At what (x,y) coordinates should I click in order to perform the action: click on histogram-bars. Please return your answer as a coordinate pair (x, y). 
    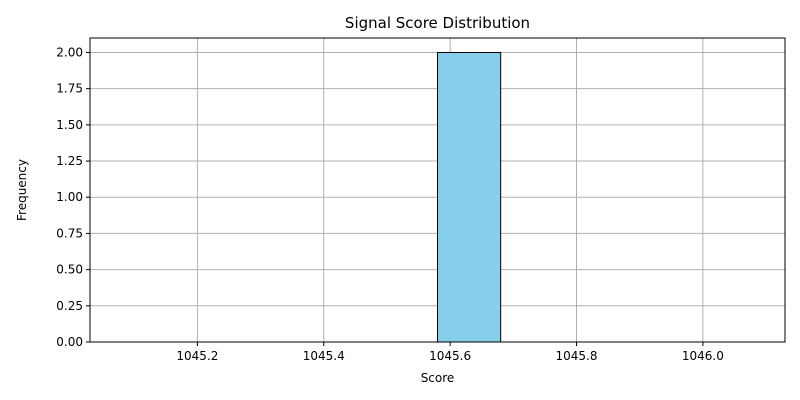
    Looking at the image, I should click on (469, 197).